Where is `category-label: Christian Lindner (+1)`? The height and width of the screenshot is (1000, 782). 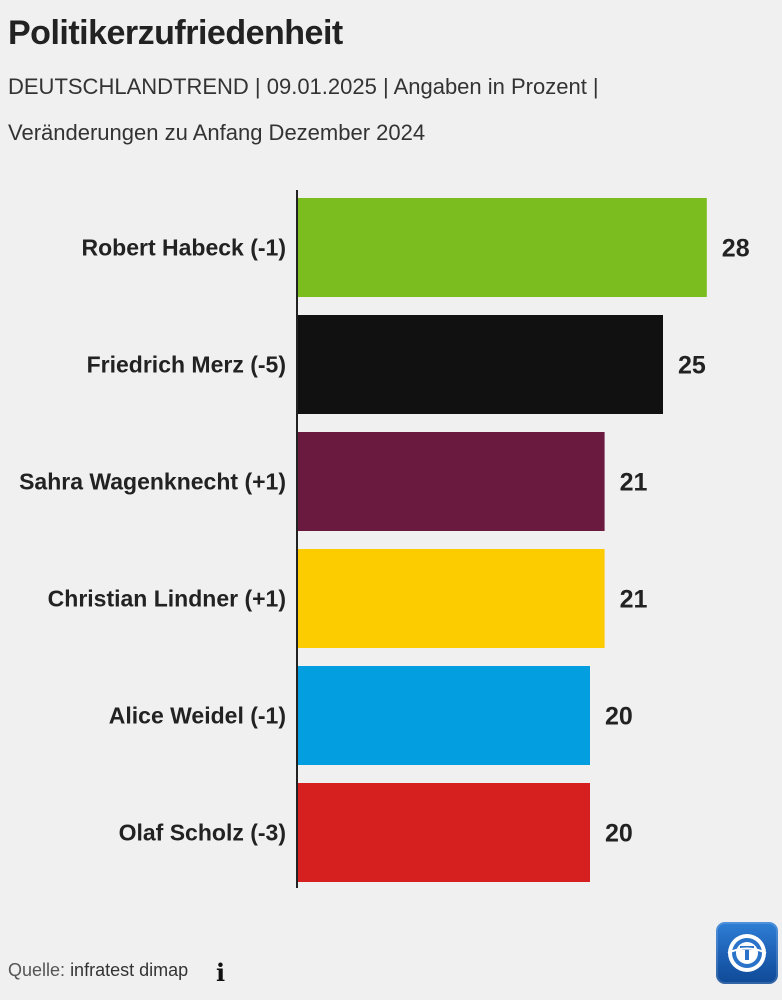 category-label: Christian Lindner (+1) is located at coordinates (167, 599).